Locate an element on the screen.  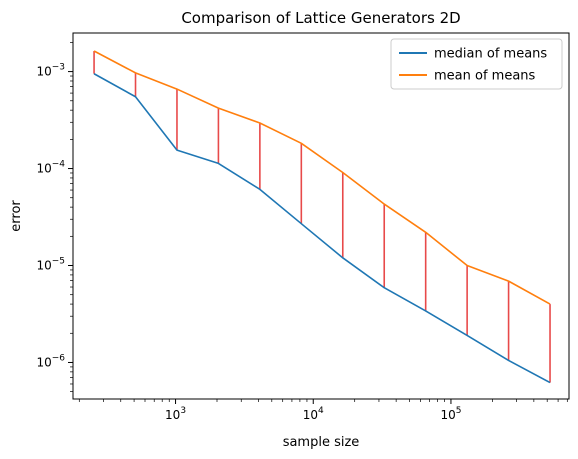
y-axis-title: error is located at coordinates (16, 216).